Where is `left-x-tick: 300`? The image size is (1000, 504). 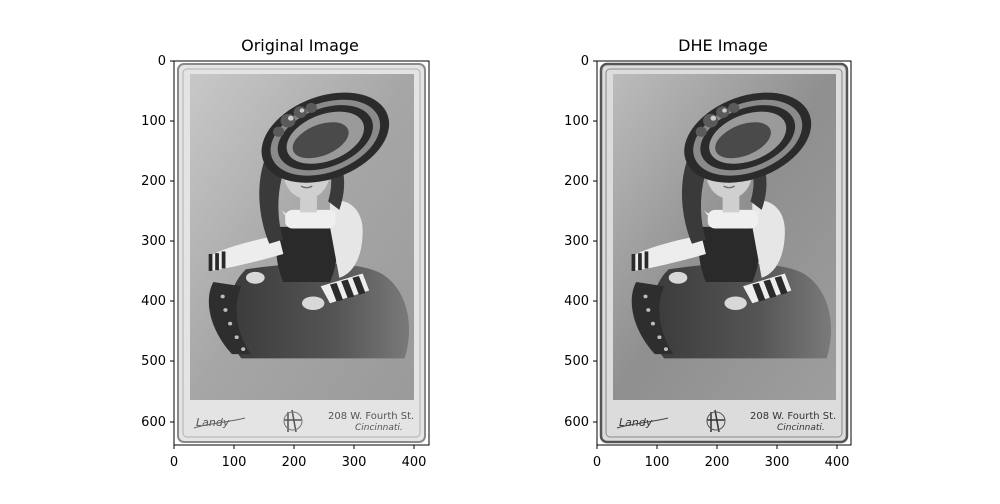 left-x-tick: 300 is located at coordinates (354, 457).